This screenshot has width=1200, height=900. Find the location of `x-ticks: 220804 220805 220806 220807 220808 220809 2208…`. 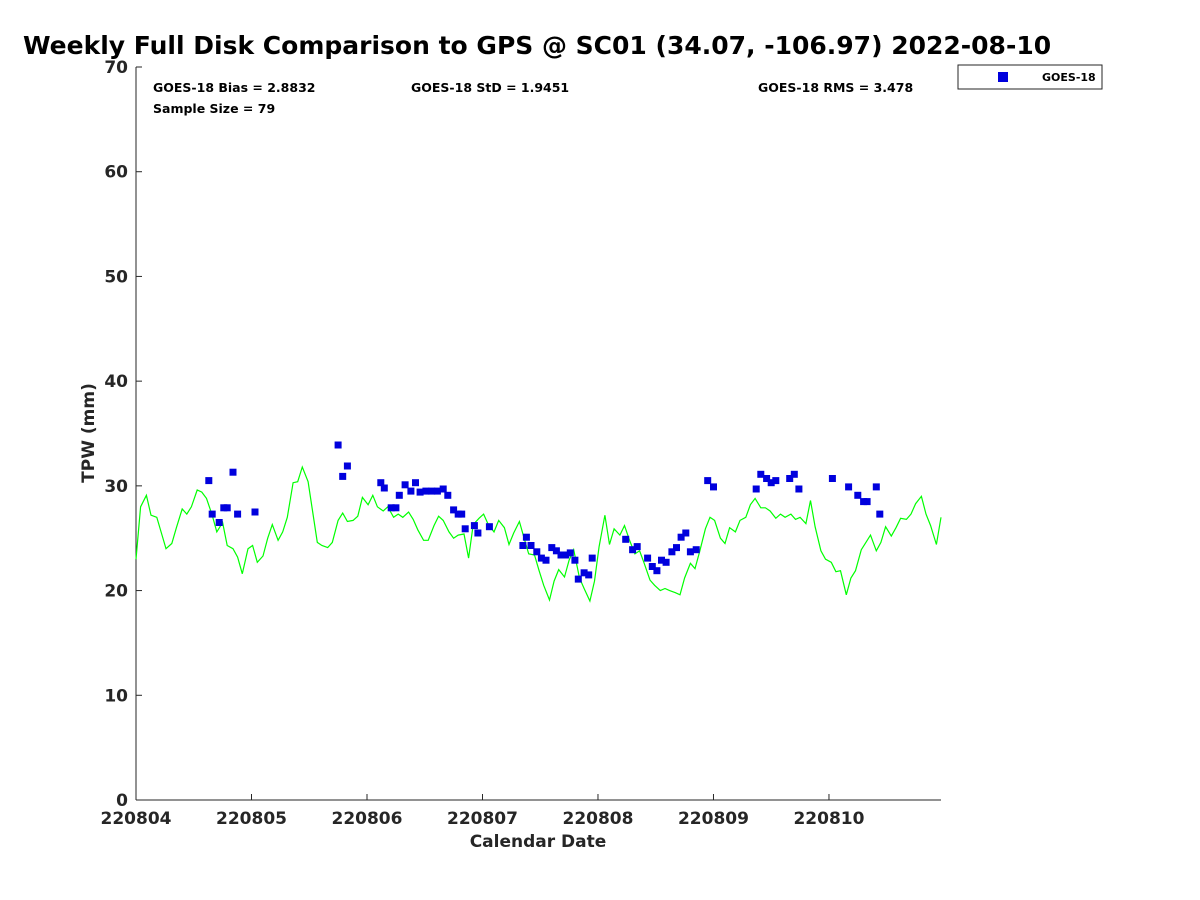

x-ticks: 220804 220805 220806 220807 220808 220809 2208… is located at coordinates (483, 811).